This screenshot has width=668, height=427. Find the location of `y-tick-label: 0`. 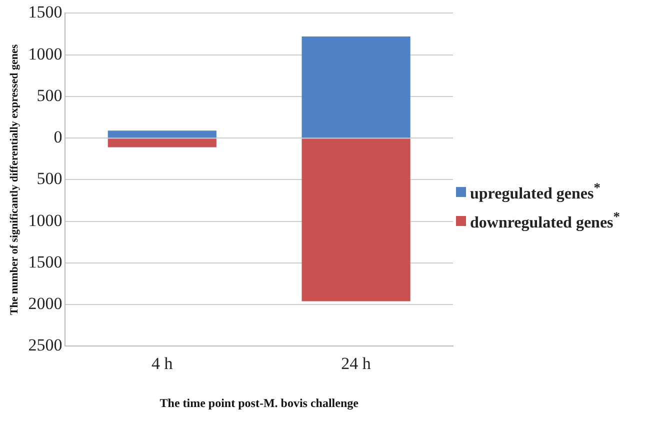

y-tick-label: 0 is located at coordinates (58, 137).